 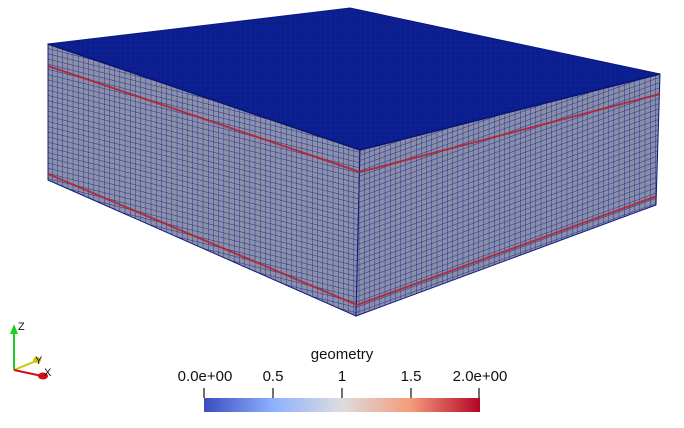 I want to click on colorbar-tick-label: 2.0e+00, so click(x=480, y=376).